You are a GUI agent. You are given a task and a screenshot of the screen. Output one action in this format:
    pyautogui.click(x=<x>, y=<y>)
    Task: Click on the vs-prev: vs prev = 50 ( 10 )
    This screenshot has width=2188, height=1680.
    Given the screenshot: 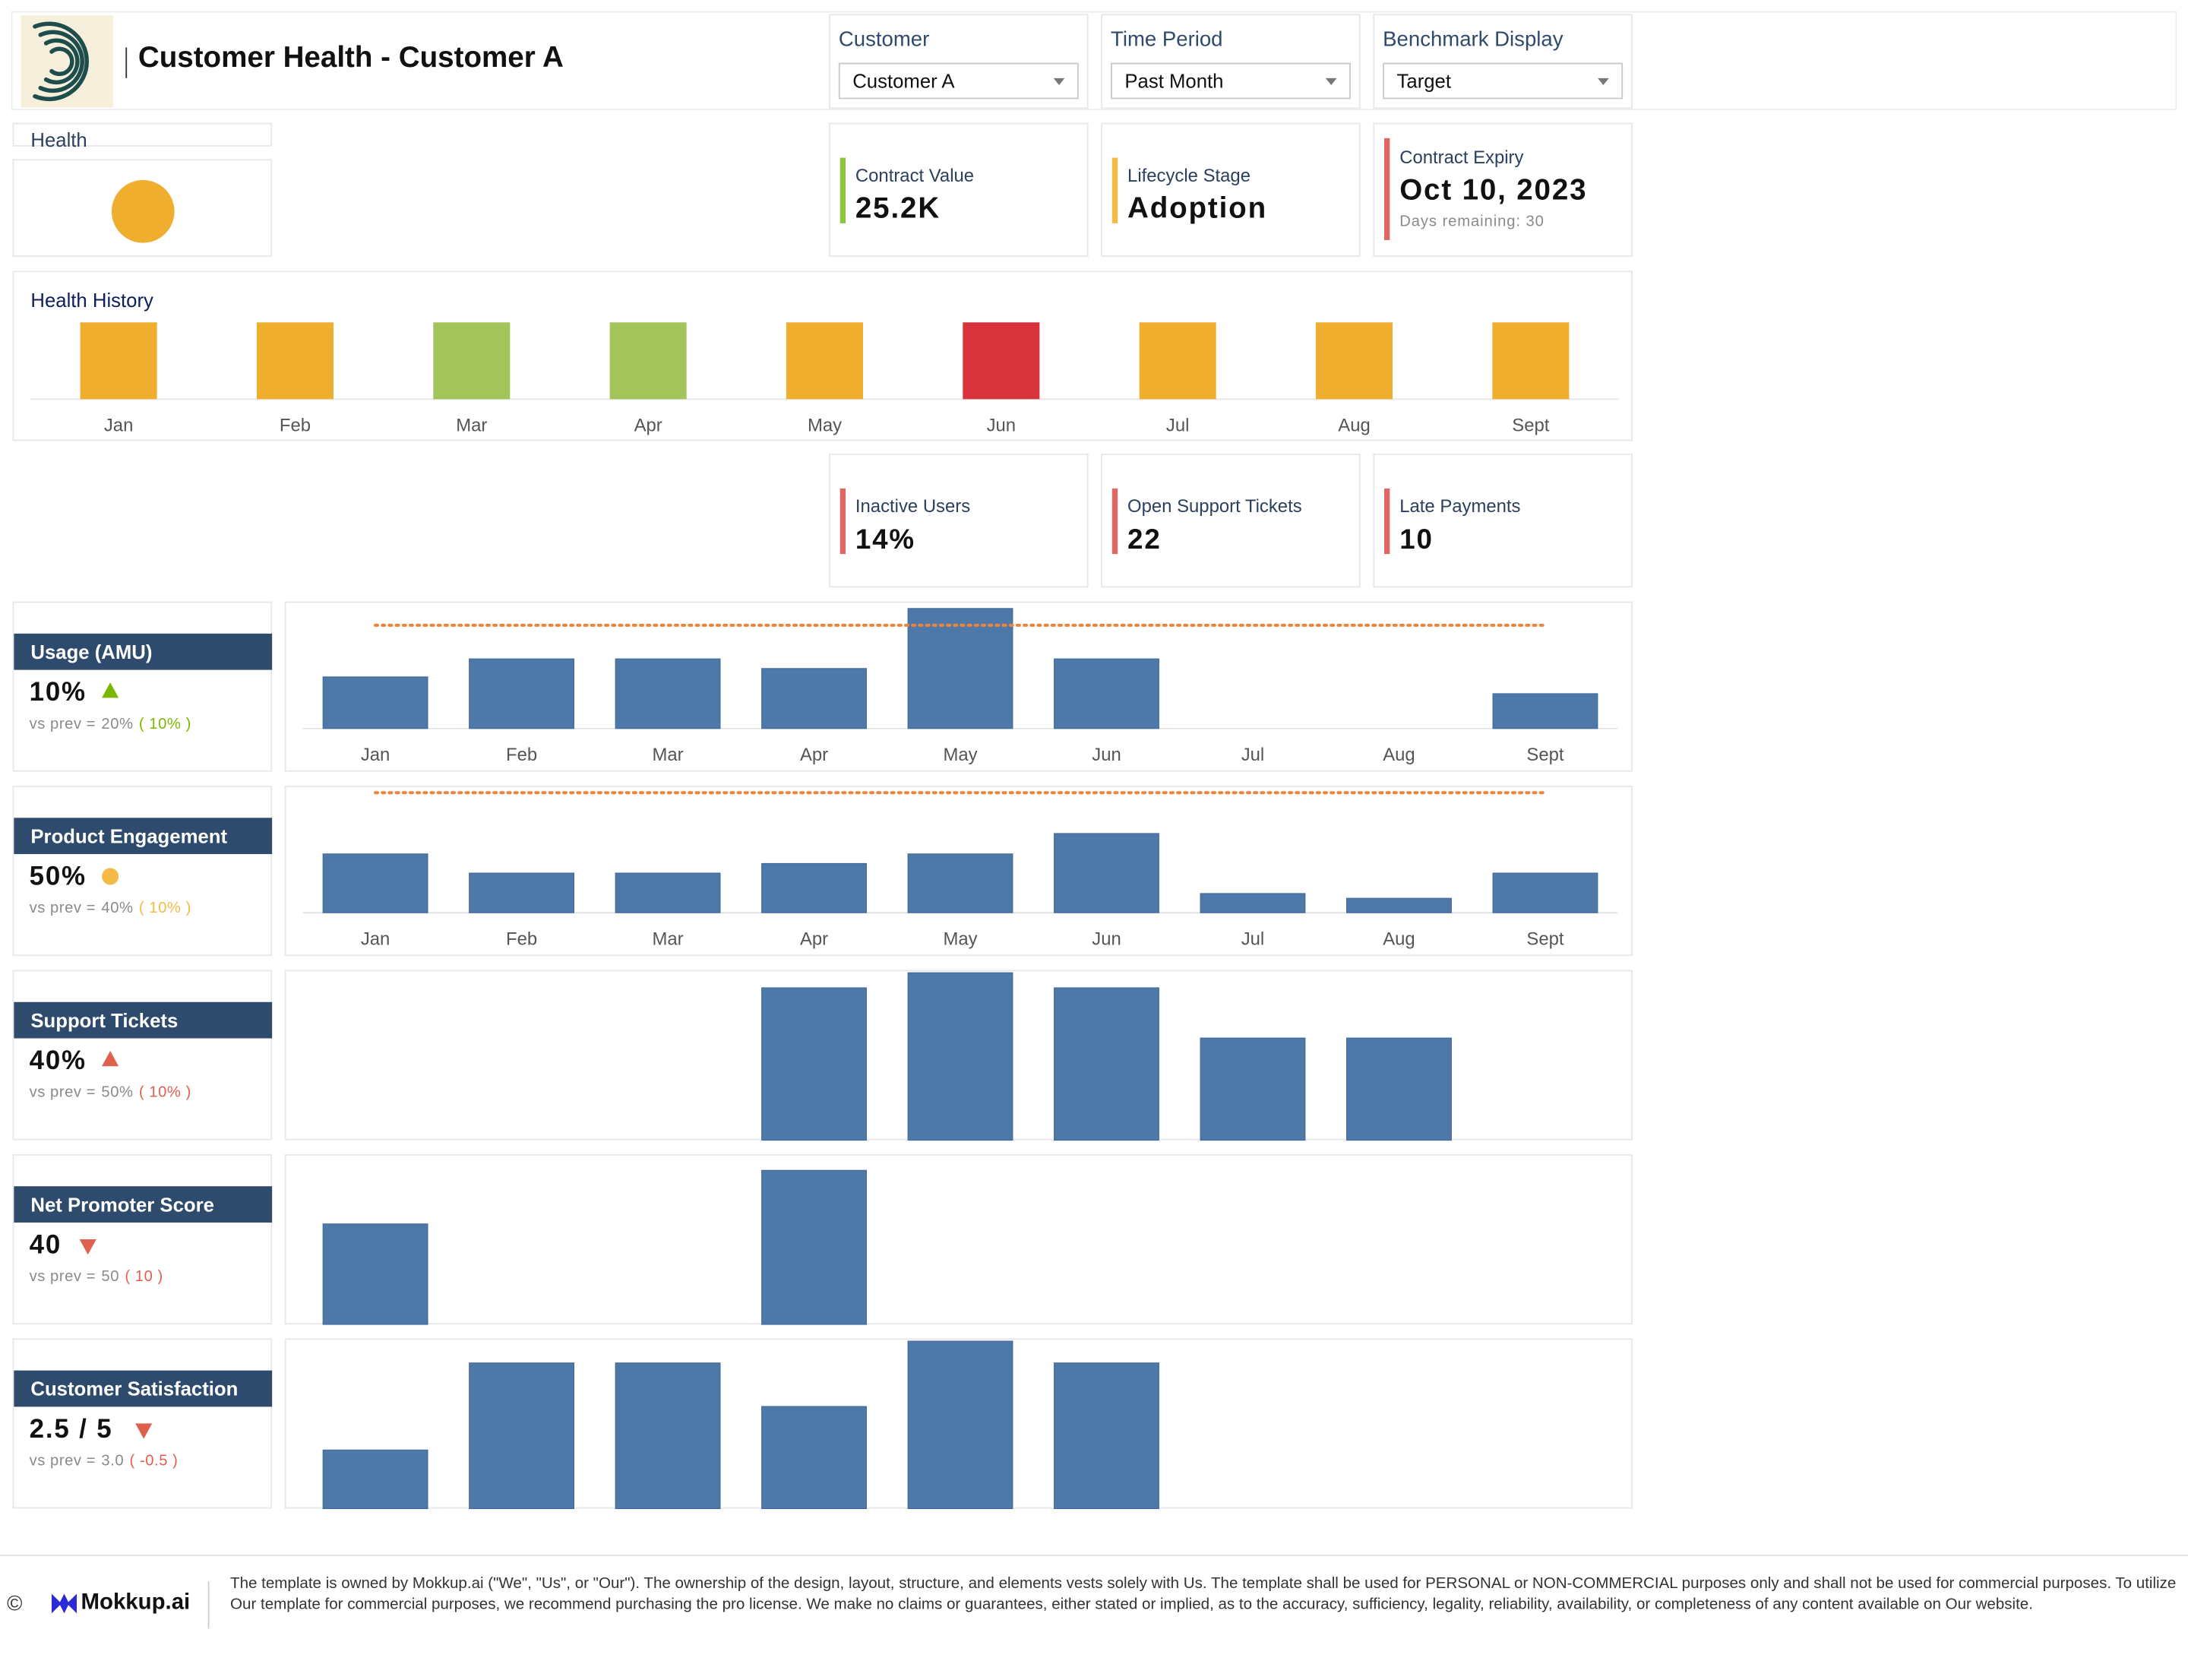 What is the action you would take?
    pyautogui.click(x=96, y=1277)
    